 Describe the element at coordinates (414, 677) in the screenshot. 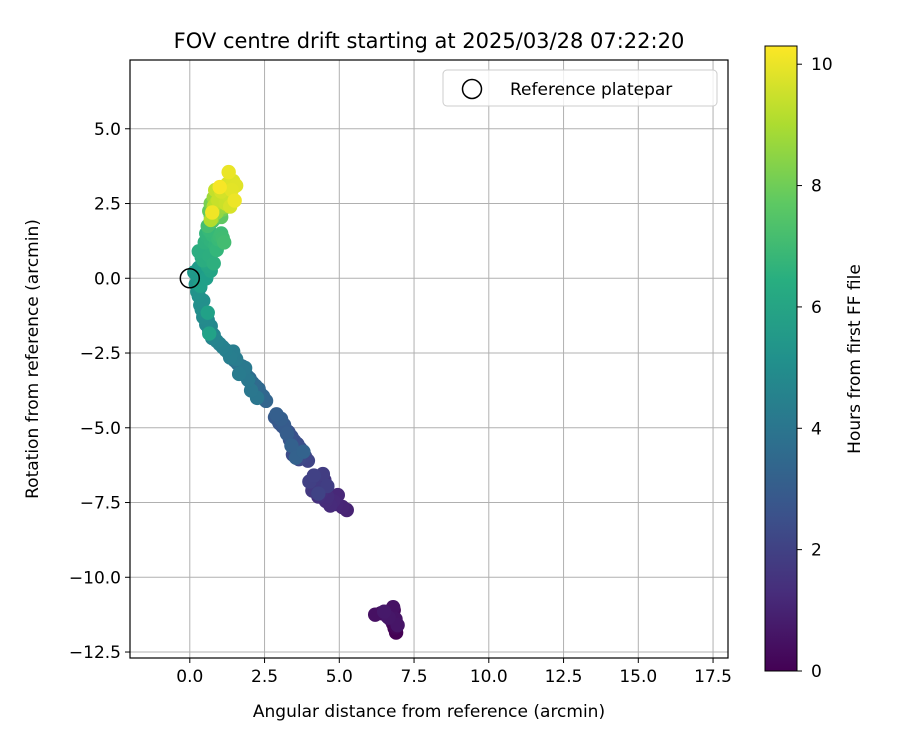

I see `x-tick-label: 7.5` at that location.